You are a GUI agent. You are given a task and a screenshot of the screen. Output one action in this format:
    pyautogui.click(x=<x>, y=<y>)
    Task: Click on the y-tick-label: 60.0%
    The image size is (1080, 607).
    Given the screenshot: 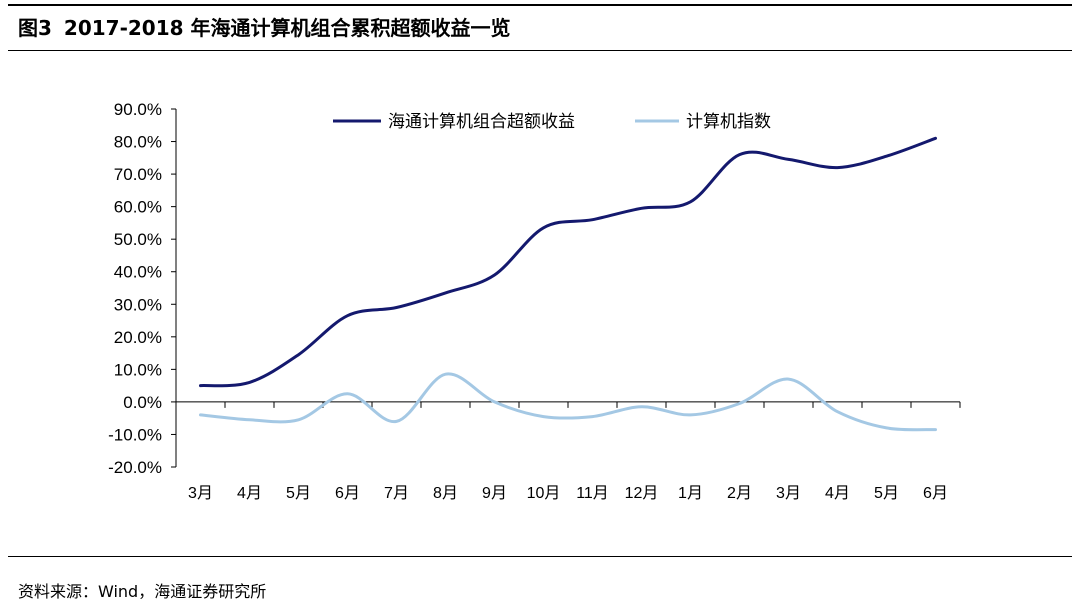 What is the action you would take?
    pyautogui.click(x=138, y=207)
    